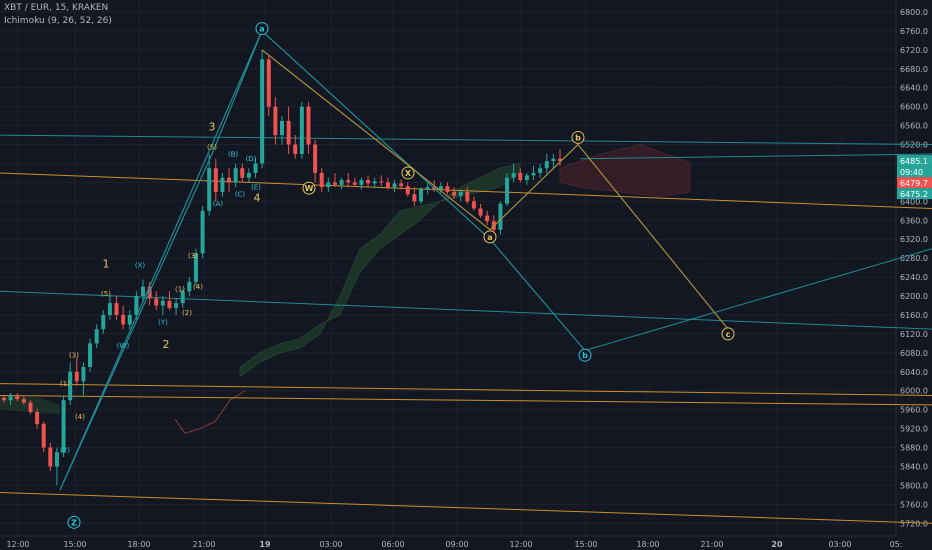 The width and height of the screenshot is (932, 550). What do you see at coordinates (74, 544) in the screenshot?
I see `x-tick-label: 15:00` at bounding box center [74, 544].